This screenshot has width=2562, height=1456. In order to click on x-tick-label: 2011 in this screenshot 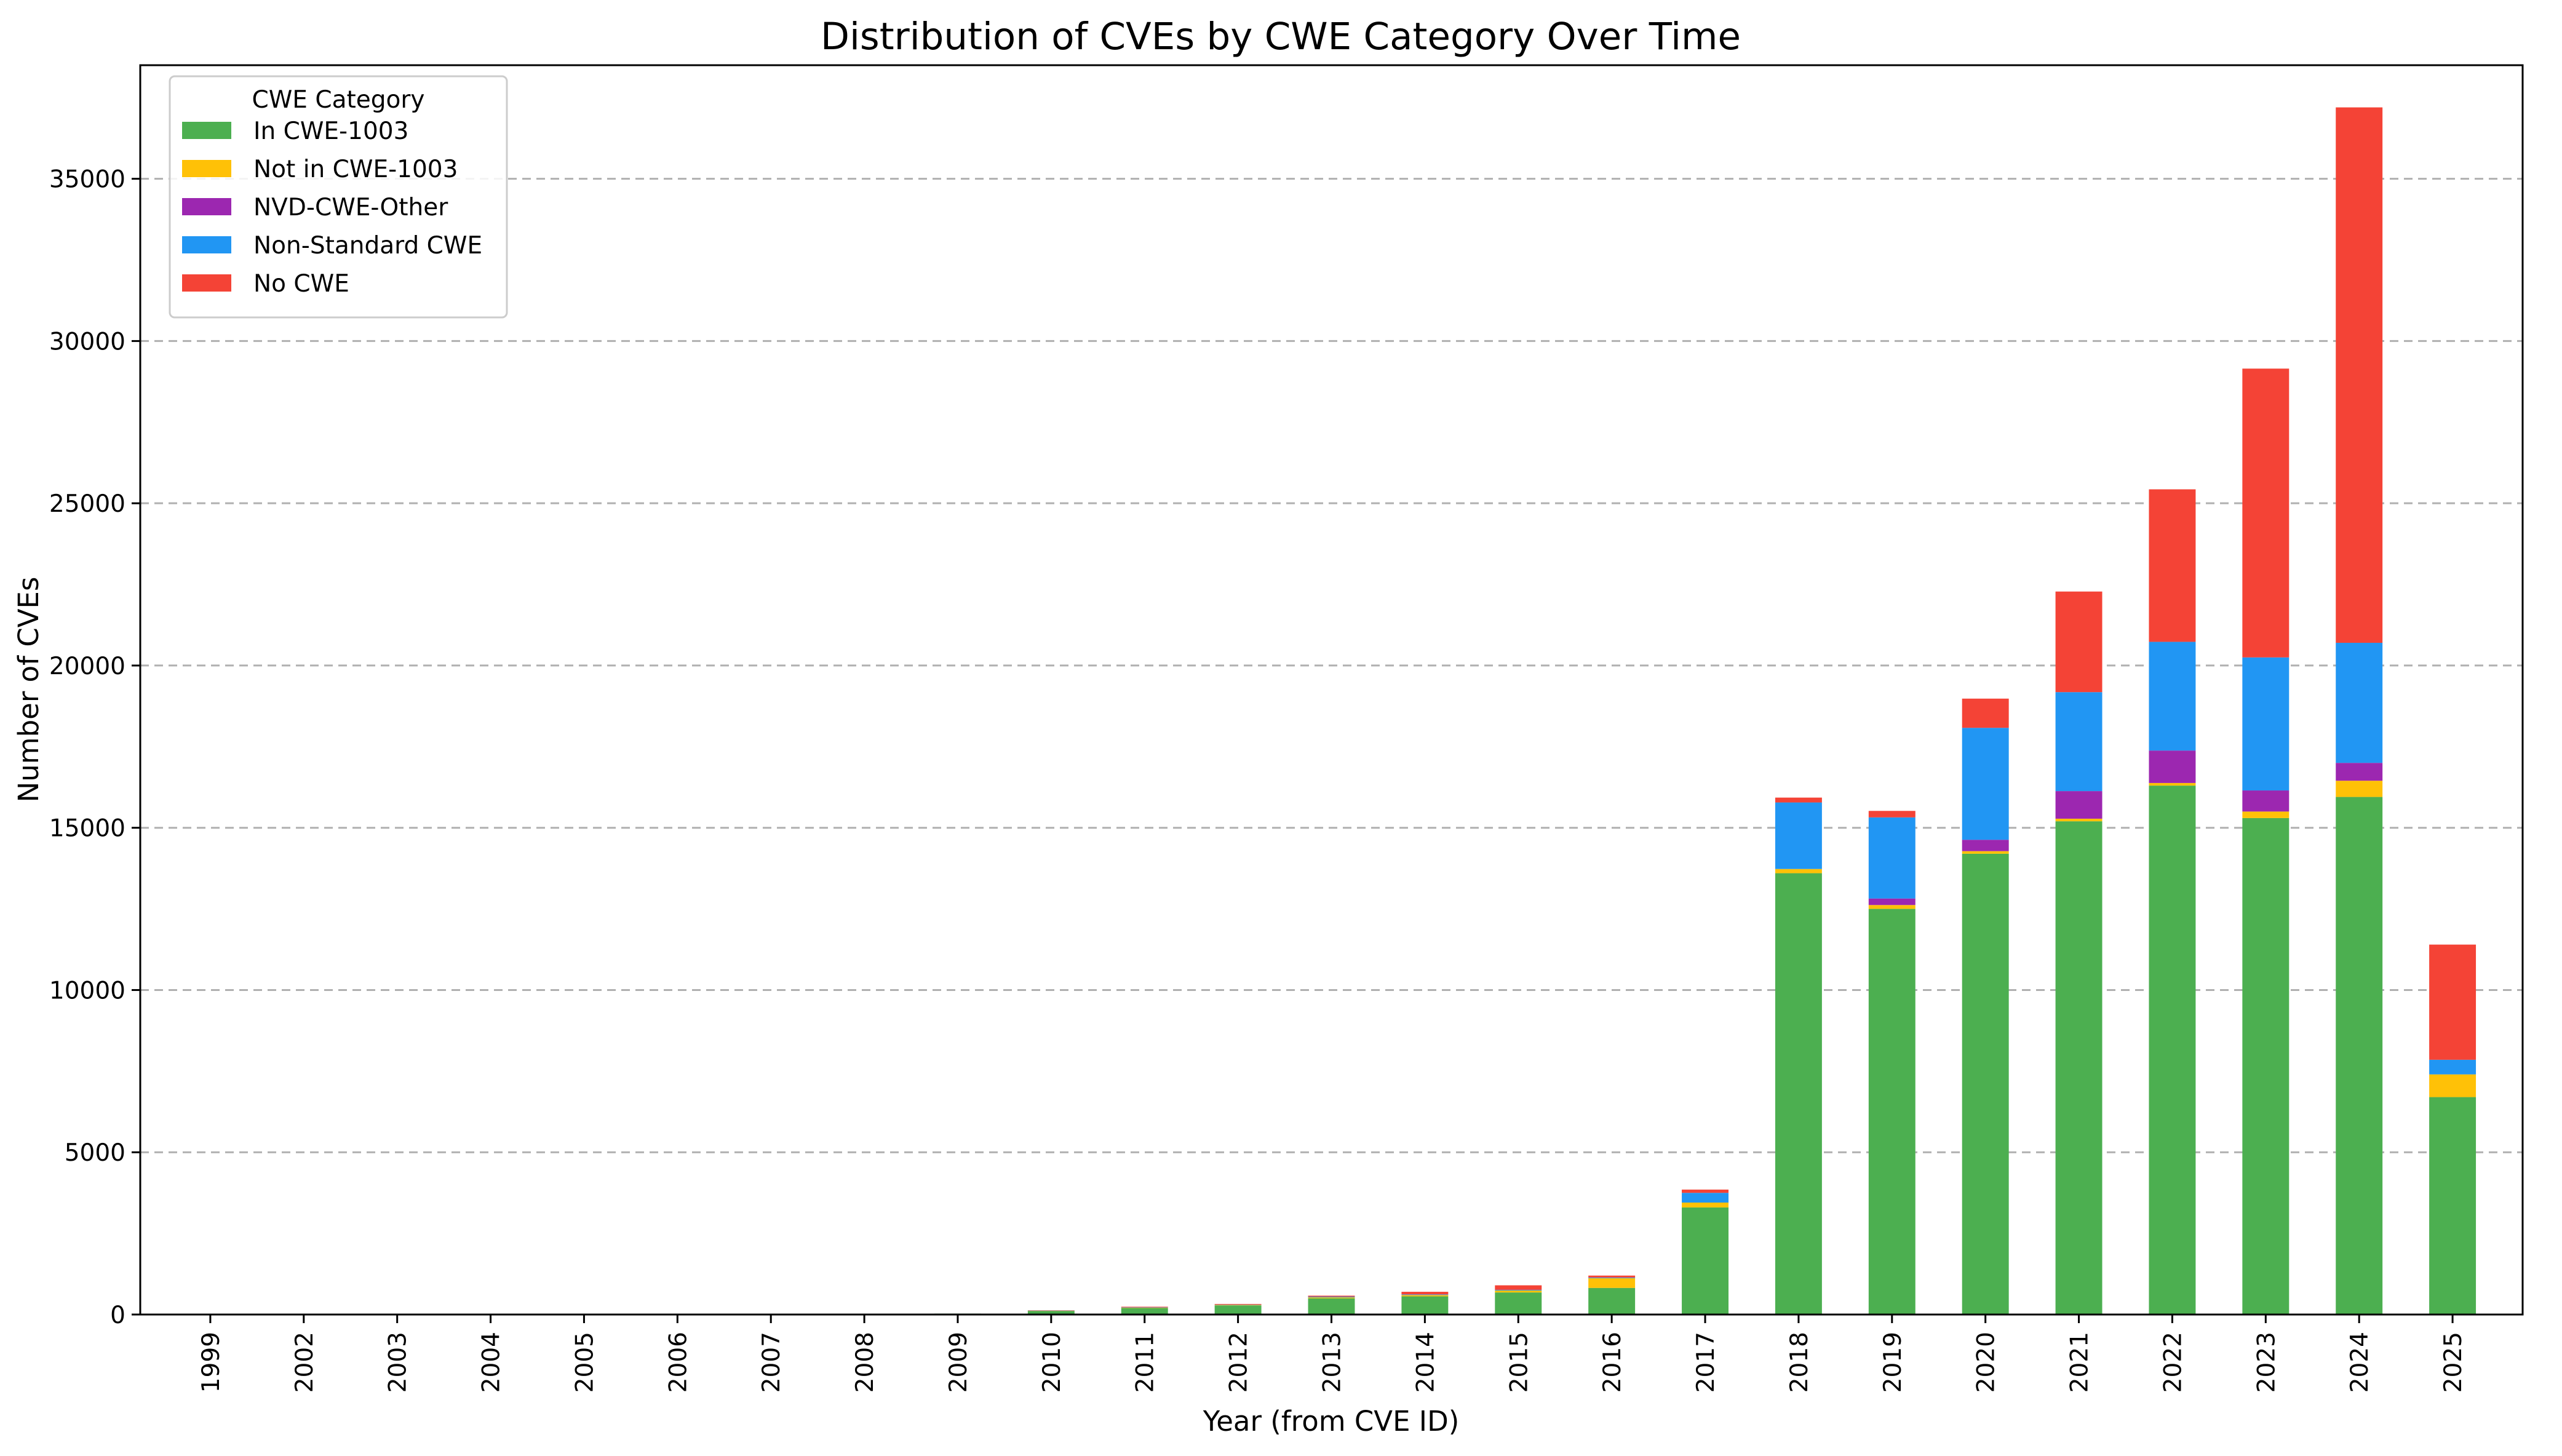, I will do `click(1146, 1363)`.